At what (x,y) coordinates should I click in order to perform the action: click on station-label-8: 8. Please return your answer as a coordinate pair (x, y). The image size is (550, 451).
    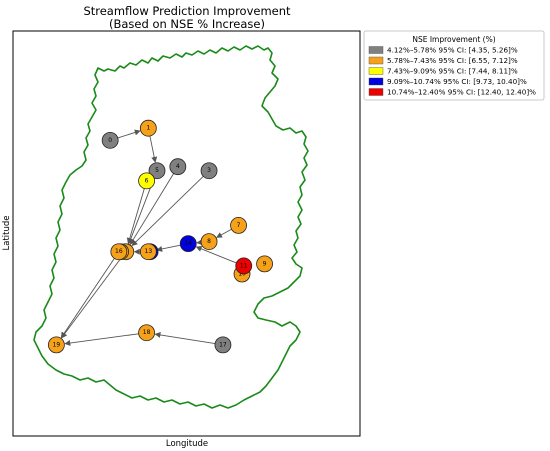
    Looking at the image, I should click on (209, 241).